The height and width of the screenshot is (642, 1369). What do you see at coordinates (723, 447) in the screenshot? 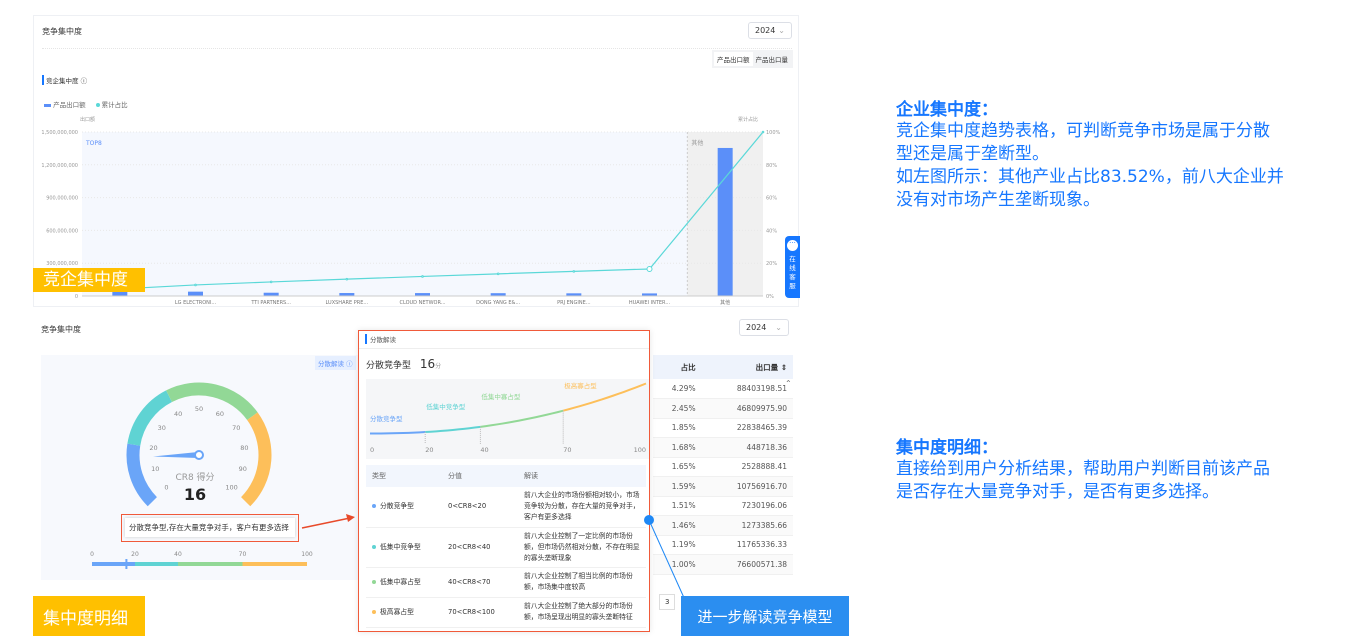
I see `table-row: 1.68% 448718.36` at bounding box center [723, 447].